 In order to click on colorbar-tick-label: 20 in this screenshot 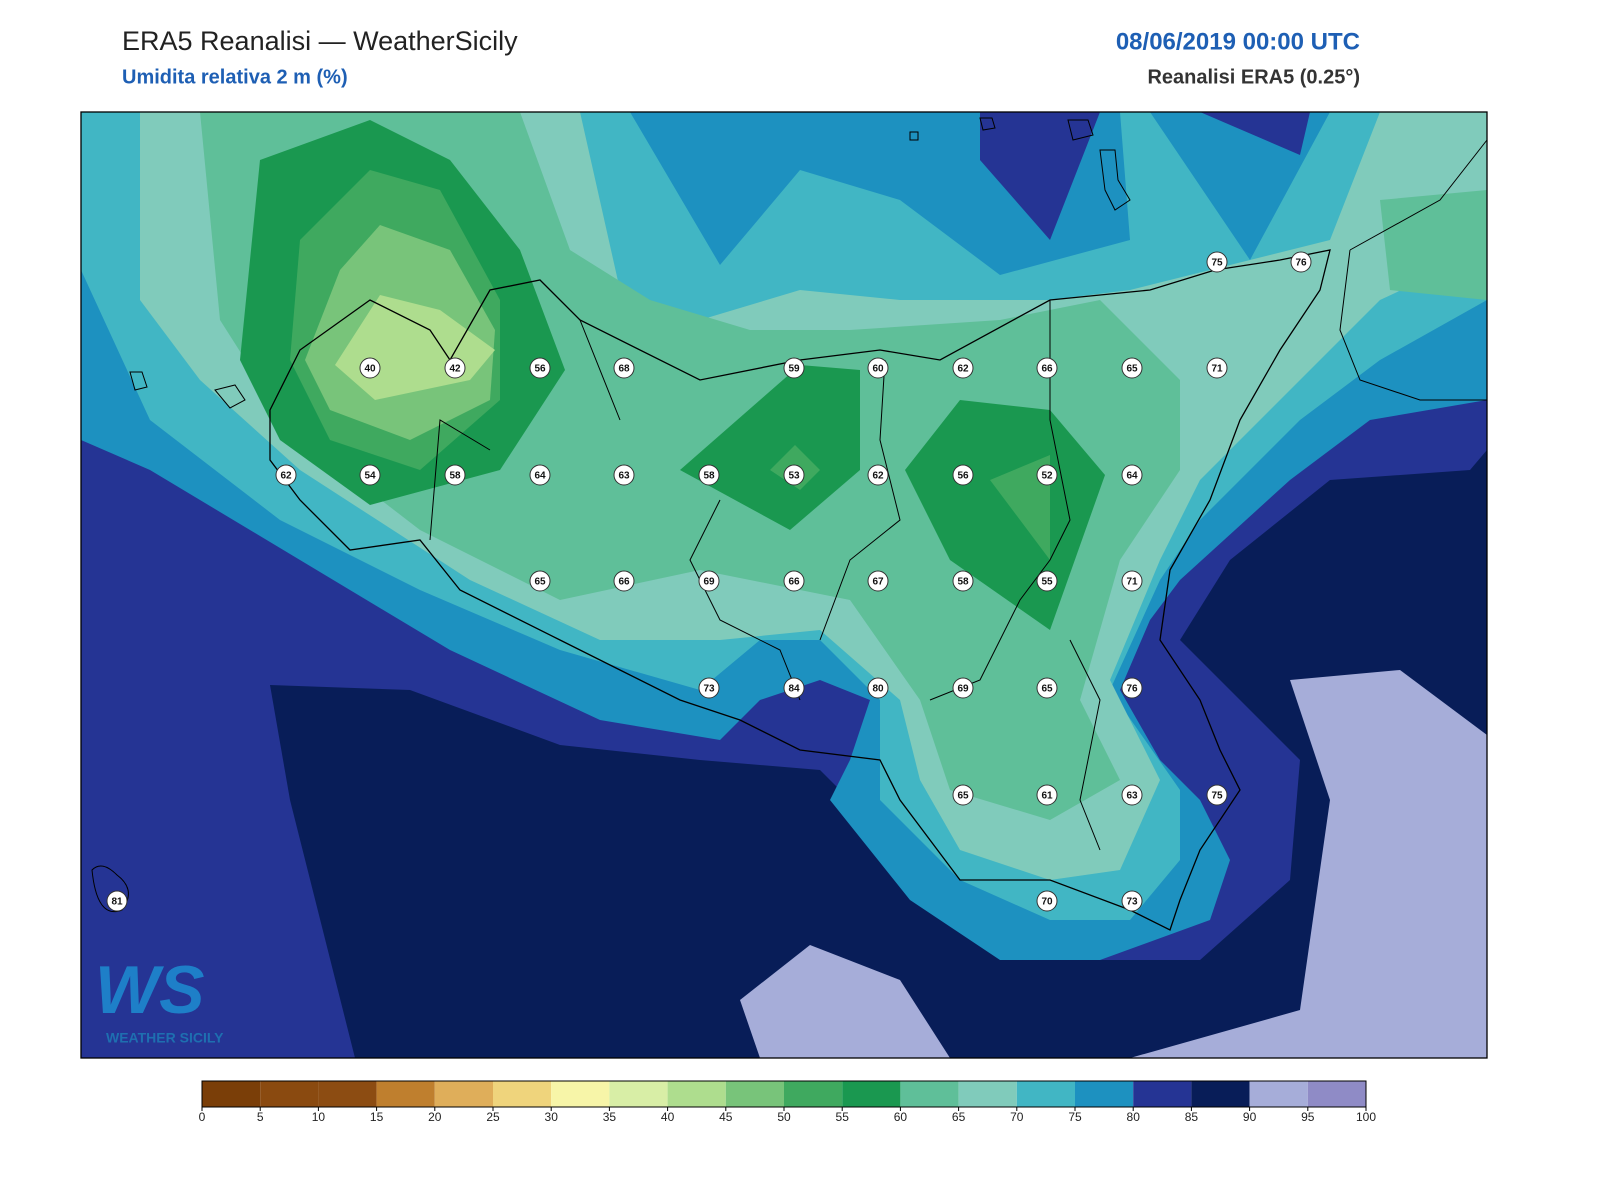, I will do `click(435, 1117)`.